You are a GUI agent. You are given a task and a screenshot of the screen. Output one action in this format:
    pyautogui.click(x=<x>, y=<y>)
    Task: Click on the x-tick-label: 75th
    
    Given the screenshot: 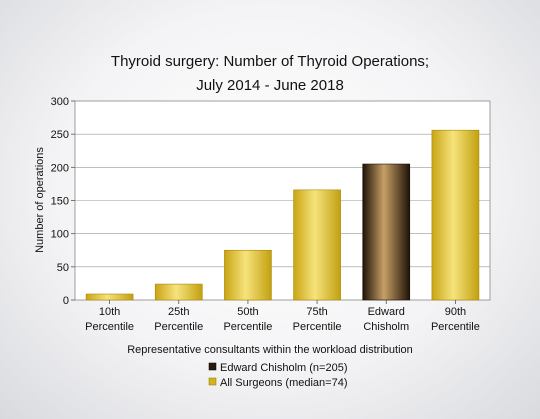 What is the action you would take?
    pyautogui.click(x=316, y=312)
    